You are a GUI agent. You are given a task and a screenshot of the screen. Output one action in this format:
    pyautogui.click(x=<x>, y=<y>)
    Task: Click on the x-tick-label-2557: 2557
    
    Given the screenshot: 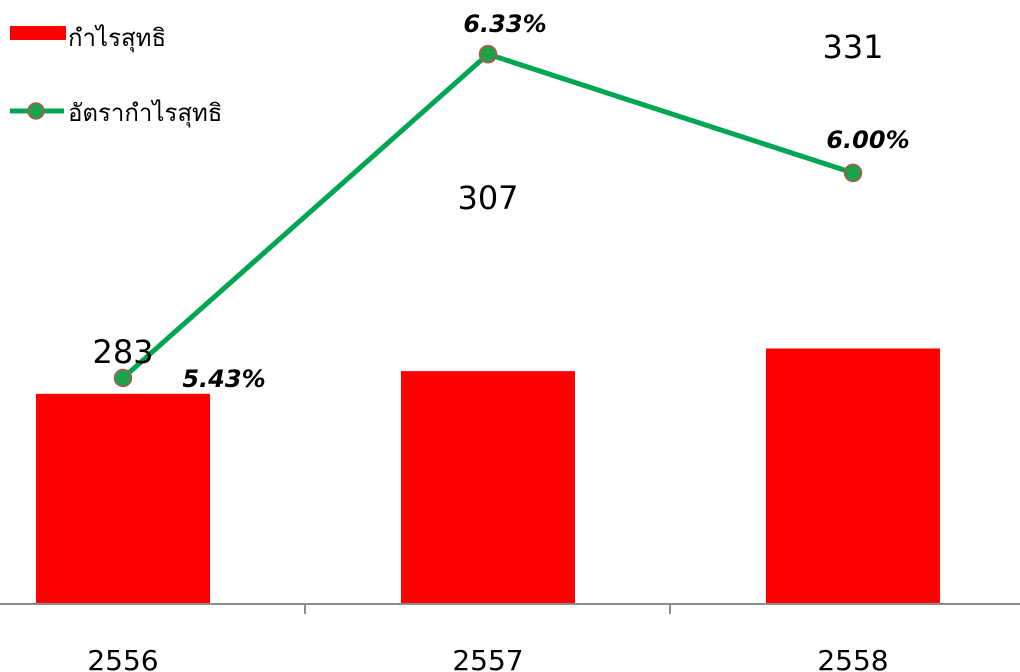 What is the action you would take?
    pyautogui.click(x=487, y=658)
    